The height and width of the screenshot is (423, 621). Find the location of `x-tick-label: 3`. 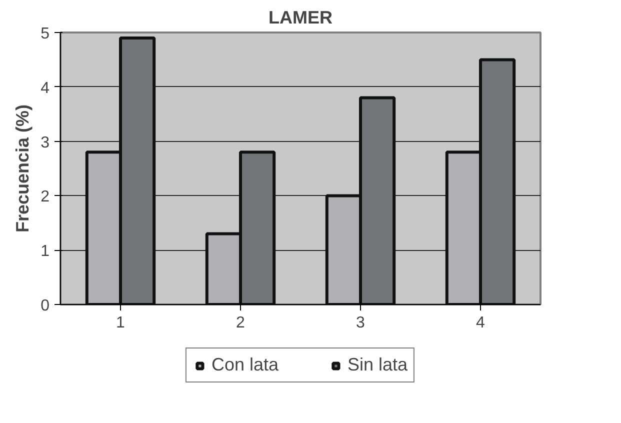

x-tick-label: 3 is located at coordinates (361, 323).